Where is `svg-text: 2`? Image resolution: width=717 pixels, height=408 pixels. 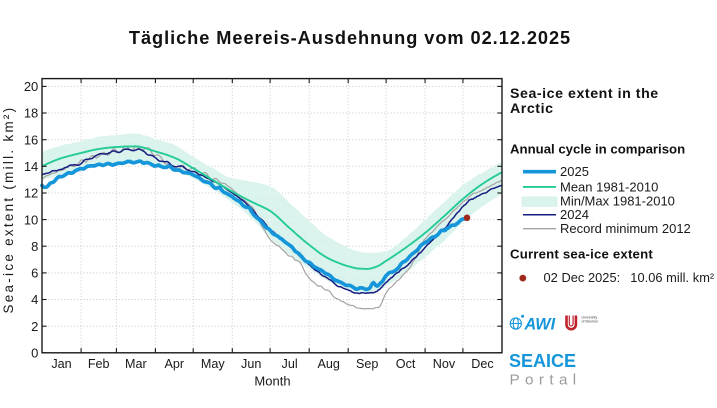
svg-text: 2 is located at coordinates (34, 326).